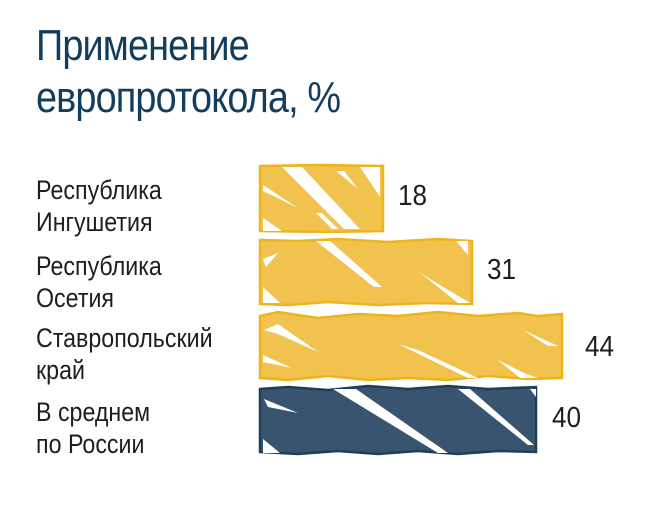  What do you see at coordinates (143, 45) in the screenshot?
I see `chart-title-line1: Применение` at bounding box center [143, 45].